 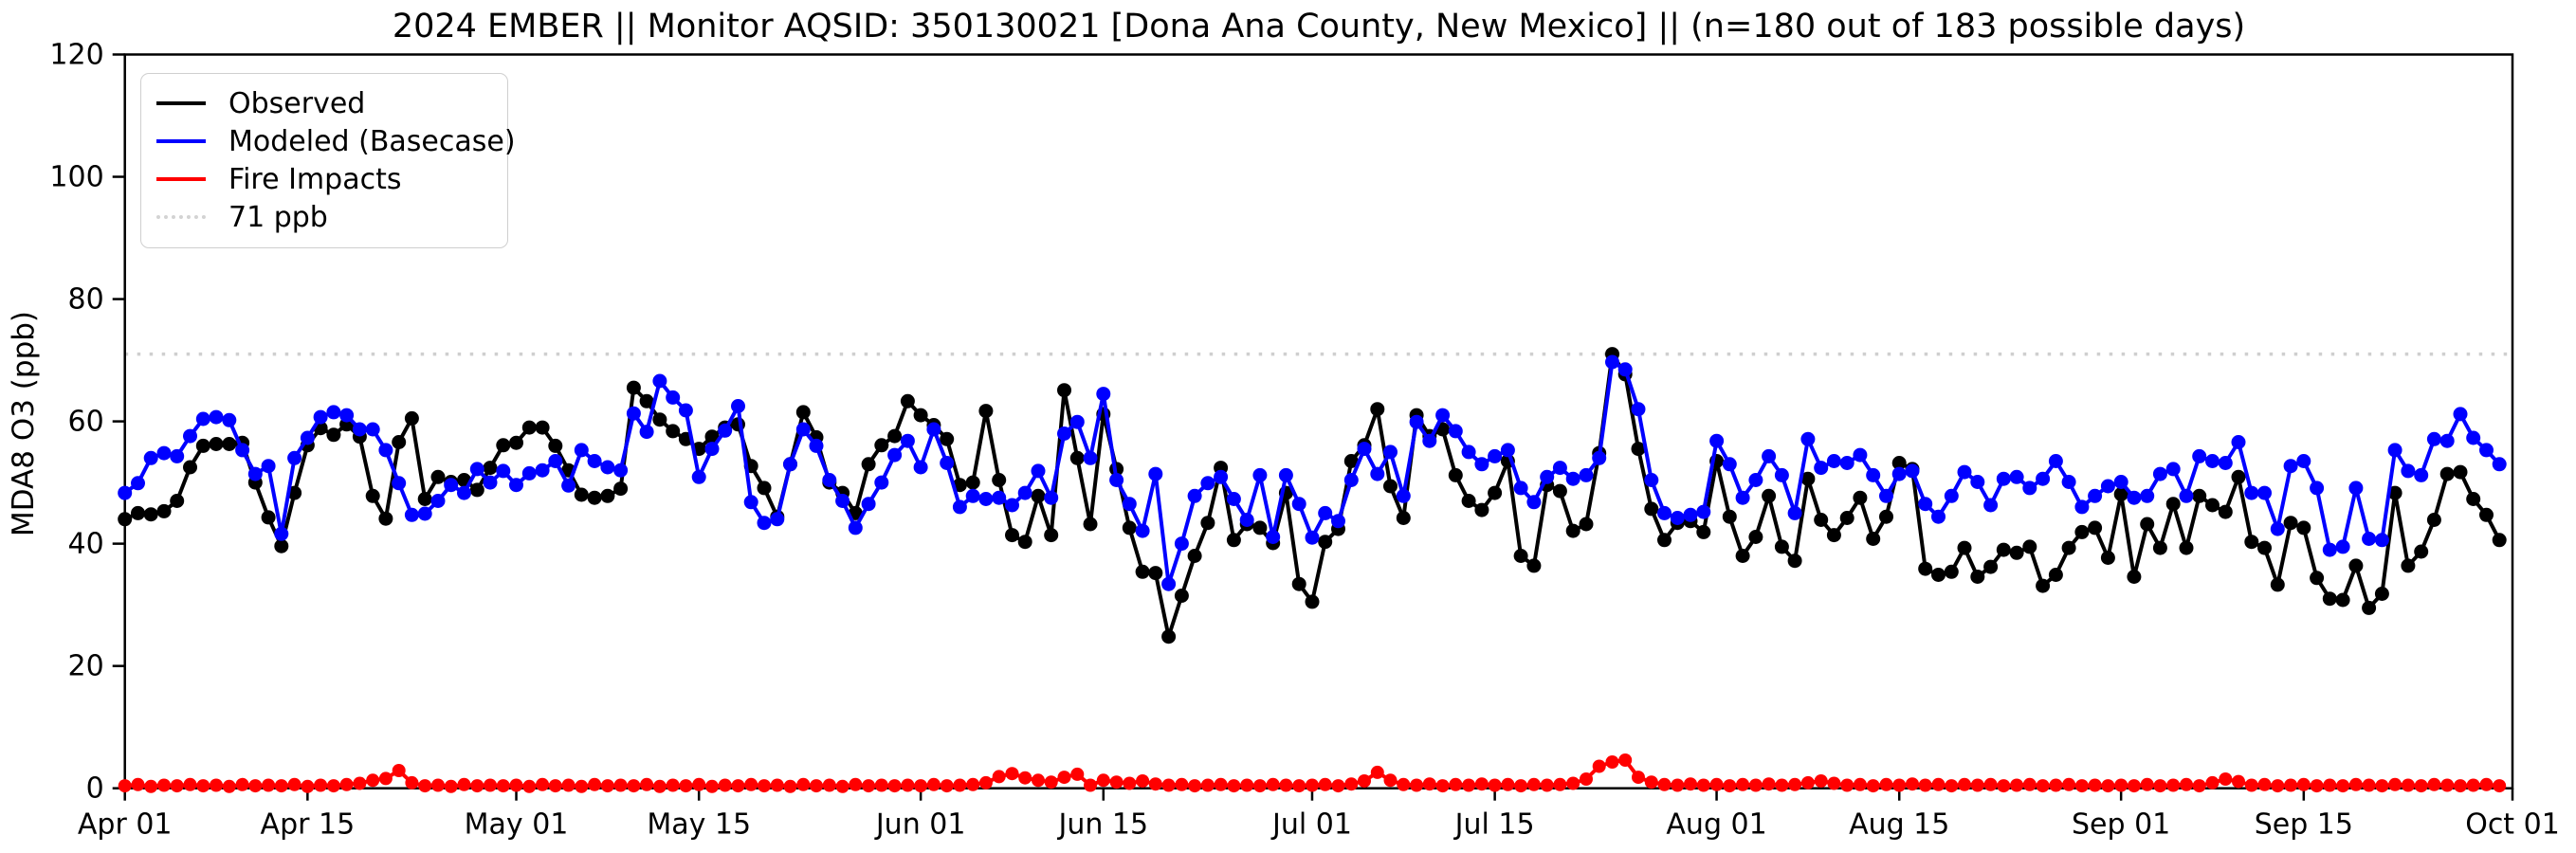 I want to click on legend-label-observed: Observed, so click(x=297, y=103).